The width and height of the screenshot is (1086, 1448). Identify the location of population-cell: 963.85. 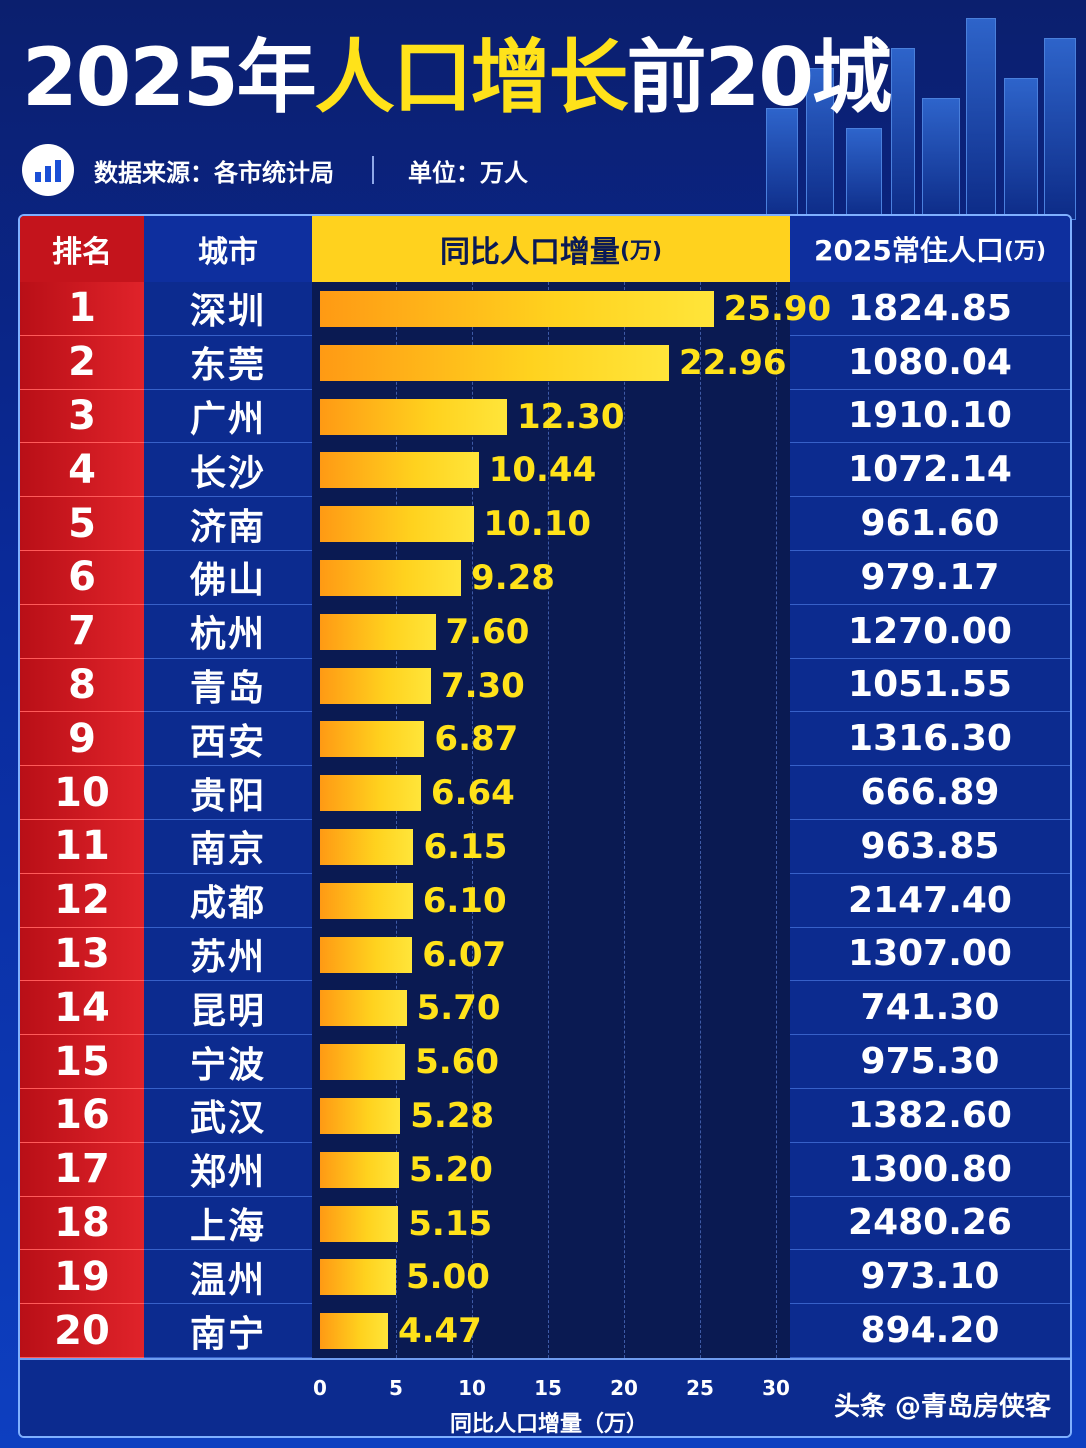
(930, 847).